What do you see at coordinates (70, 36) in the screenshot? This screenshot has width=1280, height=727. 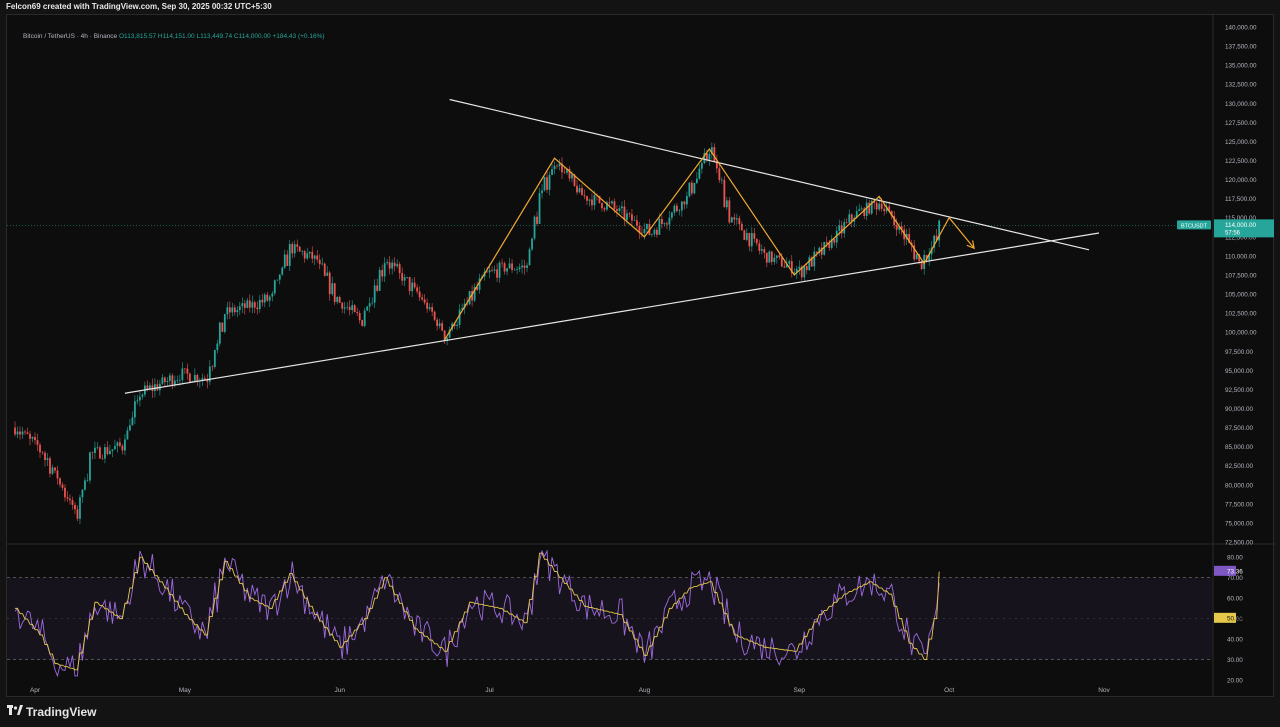 I see `symbol-label: Bitcoin / TetherUS · 4h · Binance` at bounding box center [70, 36].